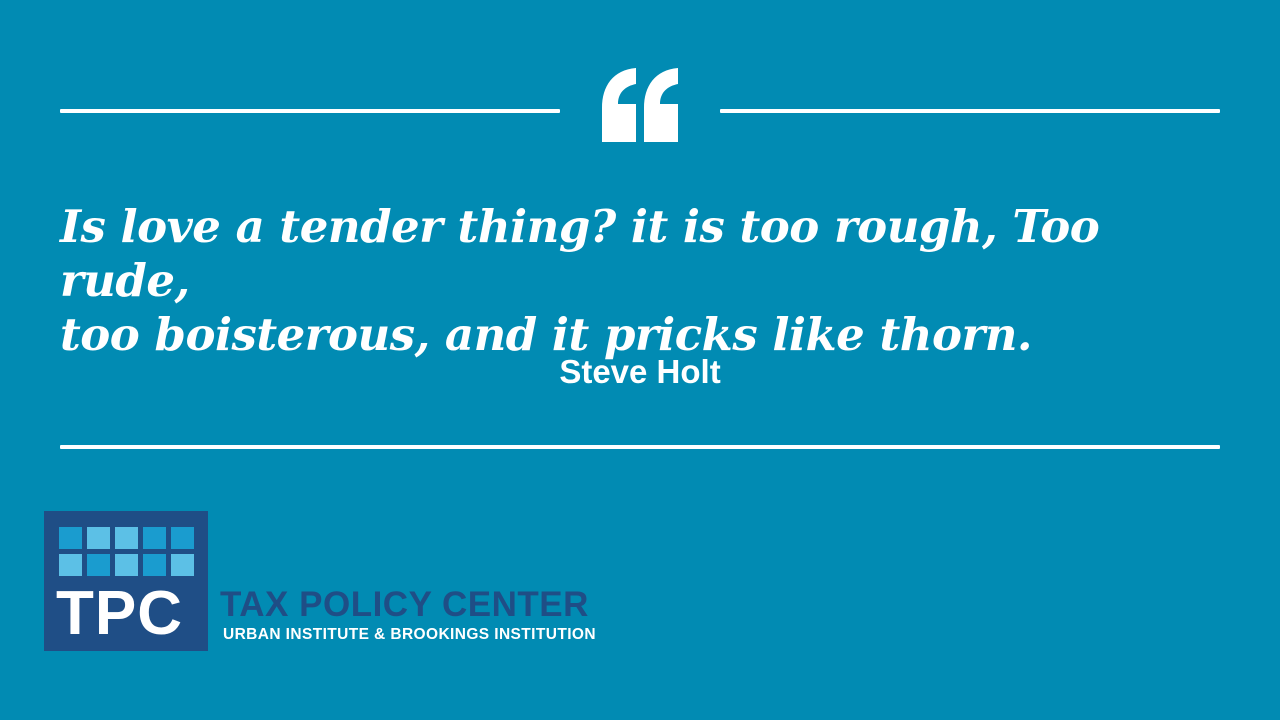 The height and width of the screenshot is (720, 1280). Describe the element at coordinates (409, 634) in the screenshot. I see `organization-subtitle: URBAN INSTITUTE & BROOKINGS INSTITUTION` at that location.